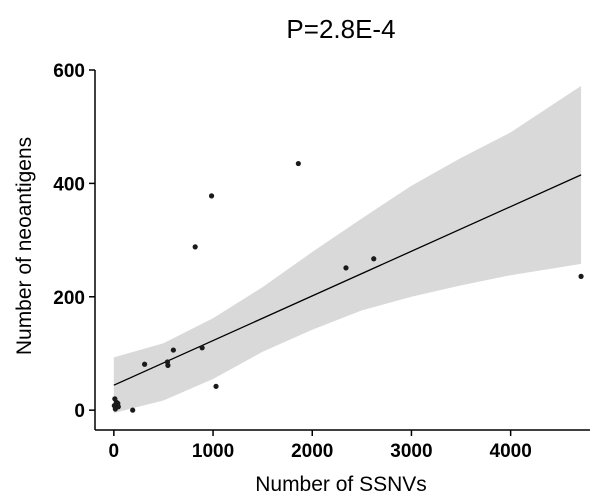  Describe the element at coordinates (340, 29) in the screenshot. I see `chart-title: P=2.8E-4` at that location.